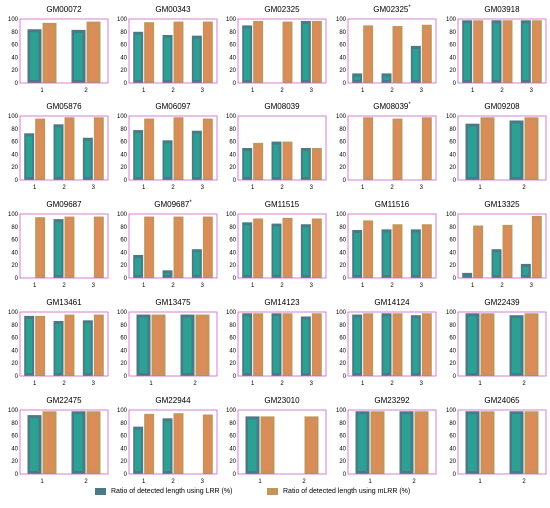 The image size is (550, 508). I want to click on chart-panel: GM24065 0 20 40 60 80 100 1 2, so click(496, 440).